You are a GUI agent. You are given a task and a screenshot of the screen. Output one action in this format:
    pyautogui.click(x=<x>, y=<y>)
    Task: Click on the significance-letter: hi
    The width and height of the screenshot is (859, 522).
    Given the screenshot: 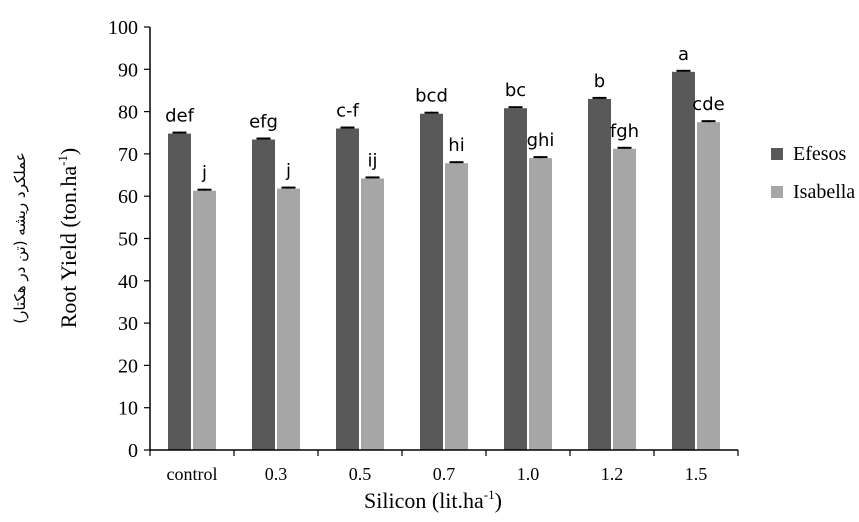 What is the action you would take?
    pyautogui.click(x=456, y=145)
    